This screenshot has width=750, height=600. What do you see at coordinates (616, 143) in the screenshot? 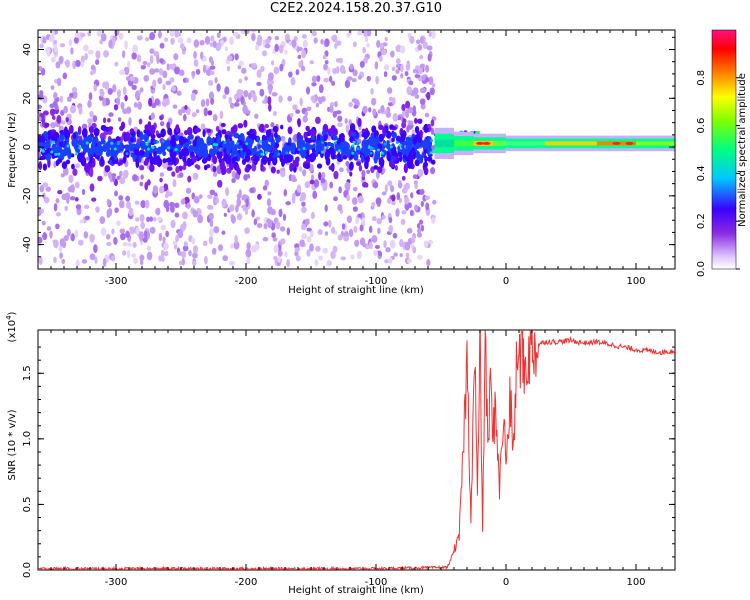
I see `spectral-peak` at bounding box center [616, 143].